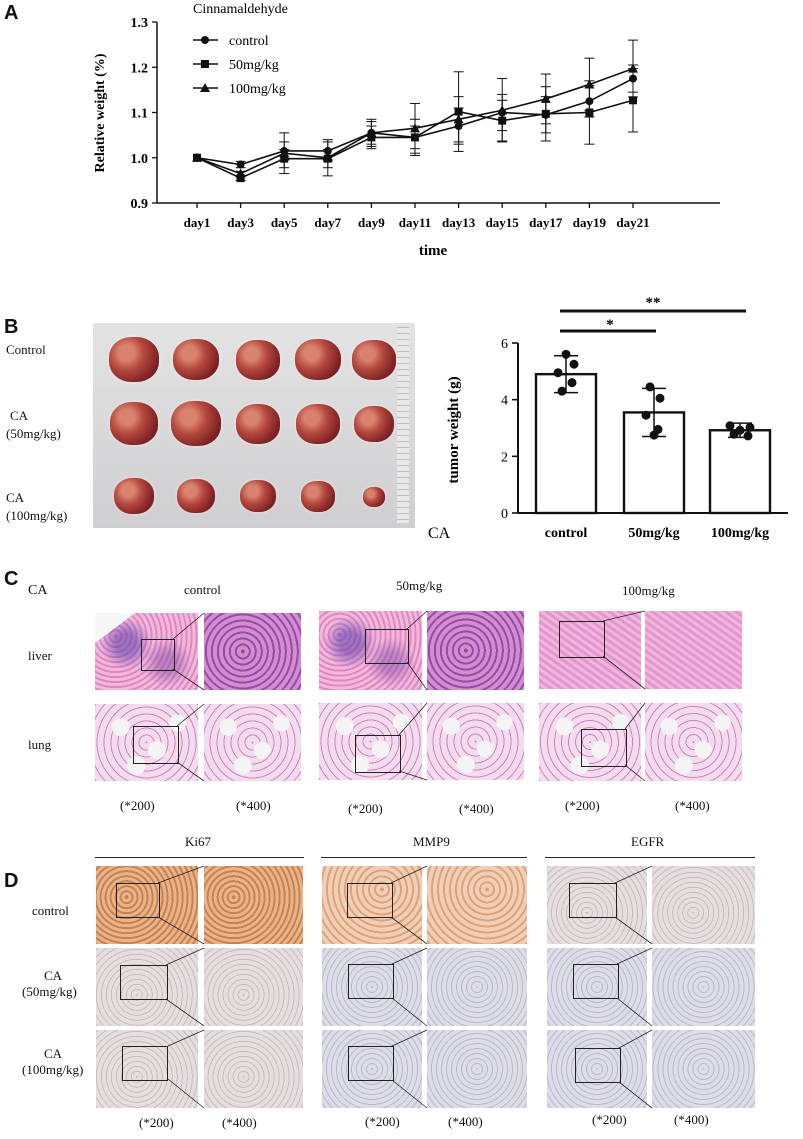 The width and height of the screenshot is (803, 1139). I want to click on row-label-ca-100: CA, so click(15, 497).